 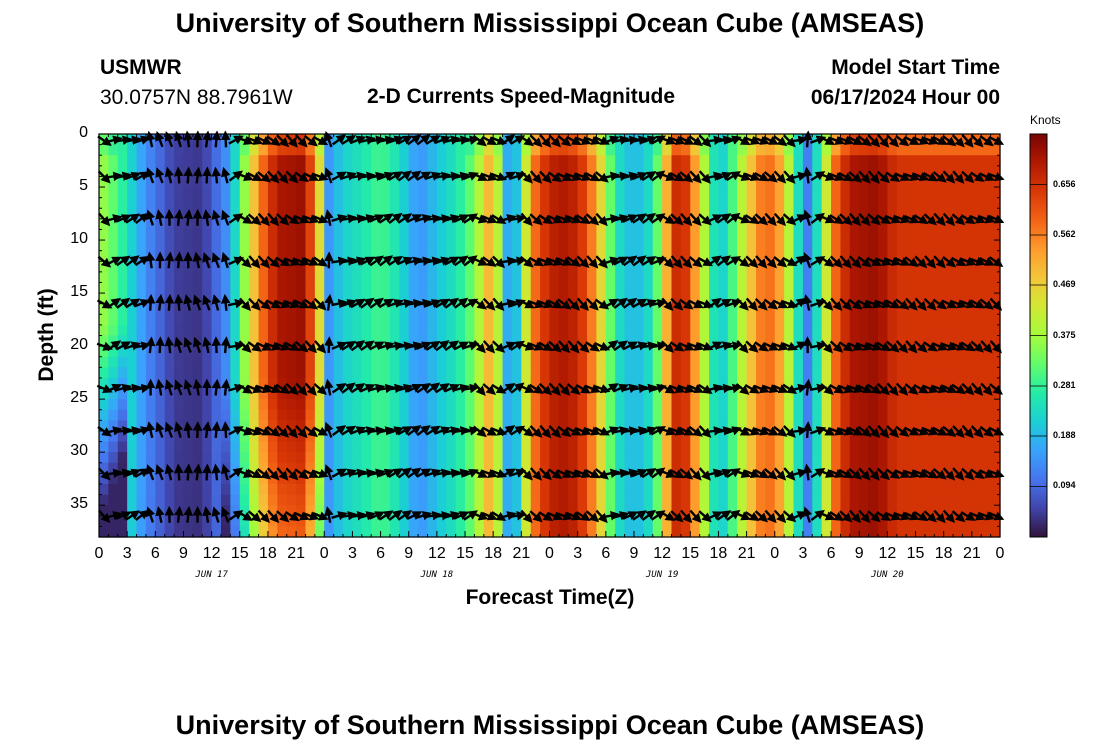 What do you see at coordinates (690, 553) in the screenshot?
I see `x-tick-label: 15` at bounding box center [690, 553].